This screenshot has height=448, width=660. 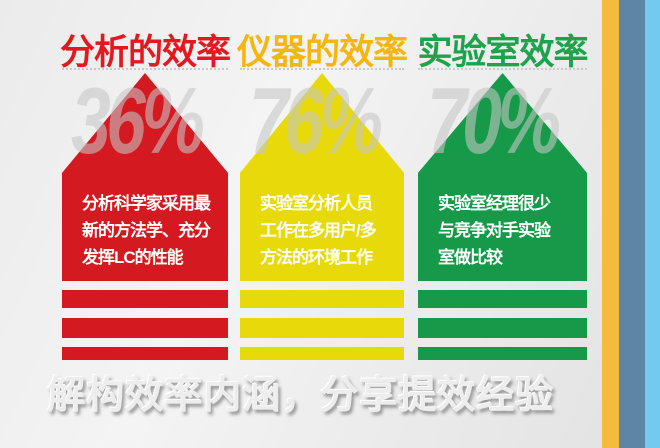 What do you see at coordinates (494, 203) in the screenshot?
I see `description-line: 实验室经理很少` at bounding box center [494, 203].